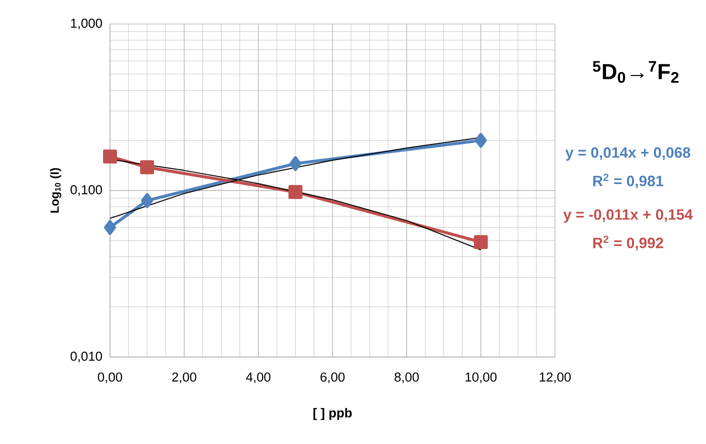  What do you see at coordinates (628, 181) in the screenshot?
I see `text: R$^{2}$ = 0,981` at bounding box center [628, 181].